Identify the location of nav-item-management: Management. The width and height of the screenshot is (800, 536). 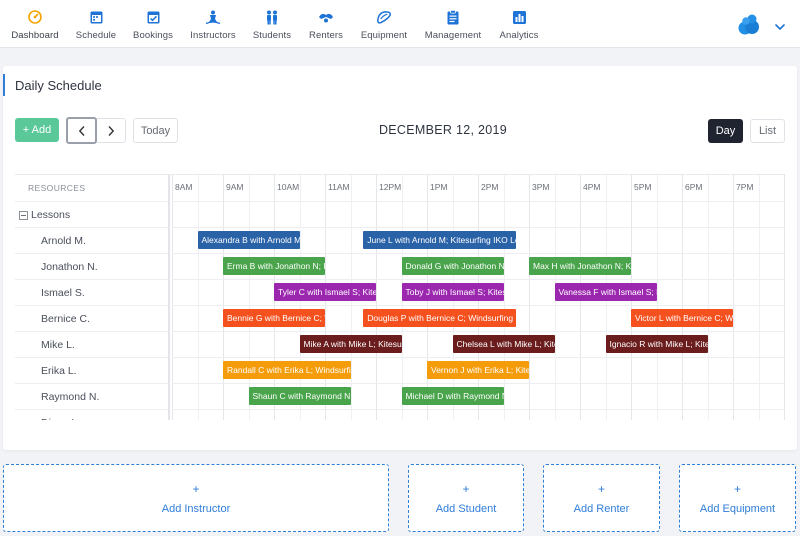
(453, 24).